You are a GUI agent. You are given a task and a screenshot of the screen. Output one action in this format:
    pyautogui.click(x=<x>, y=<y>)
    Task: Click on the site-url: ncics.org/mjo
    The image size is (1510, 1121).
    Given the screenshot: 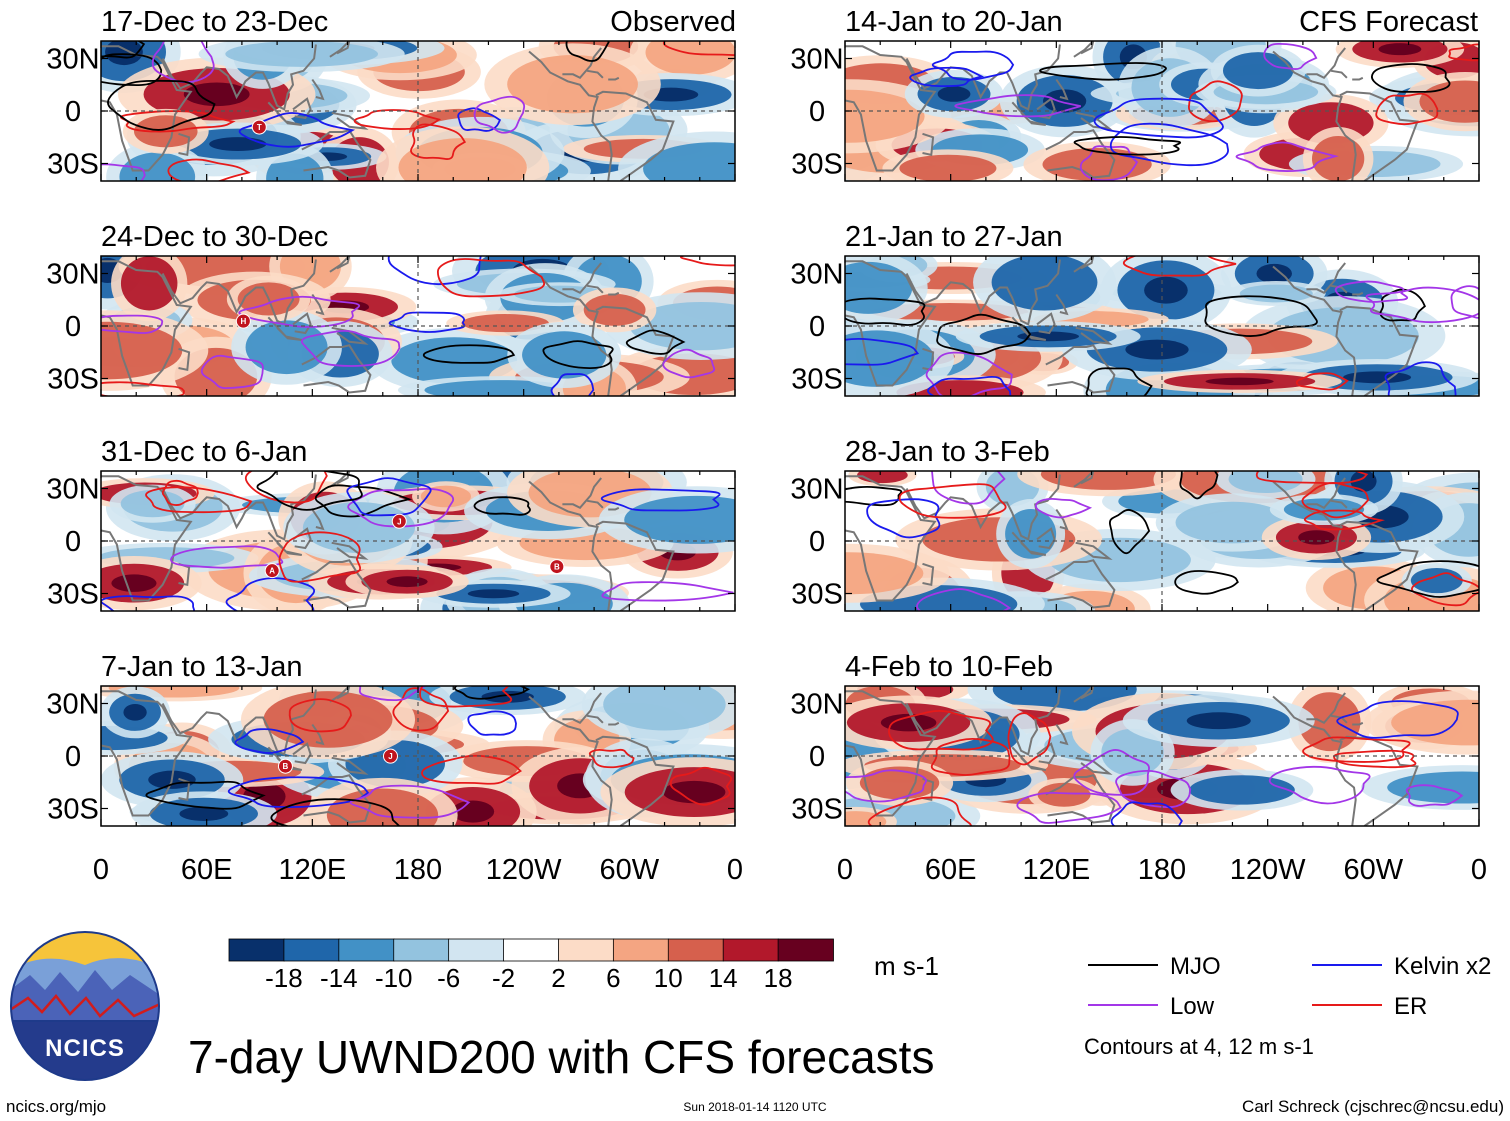 What is the action you would take?
    pyautogui.click(x=56, y=1106)
    